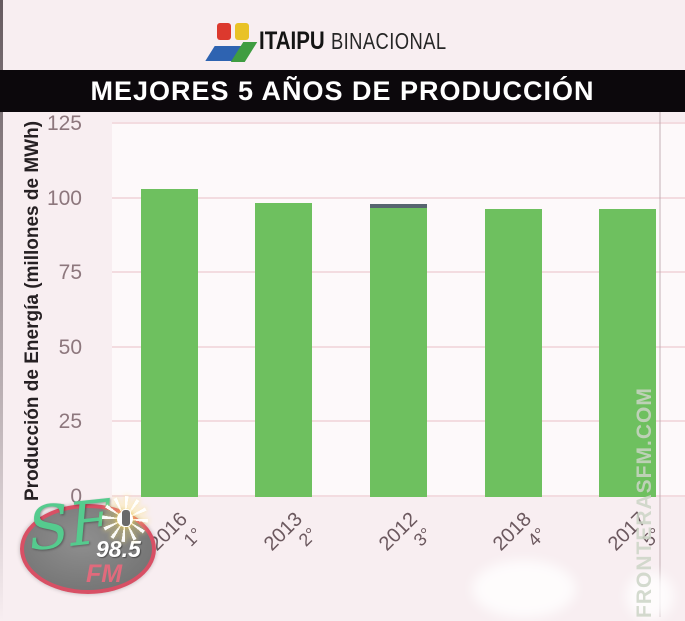 This screenshot has height=621, width=685. Describe the element at coordinates (224, 31) in the screenshot. I see `logo-red-square-icon` at that location.